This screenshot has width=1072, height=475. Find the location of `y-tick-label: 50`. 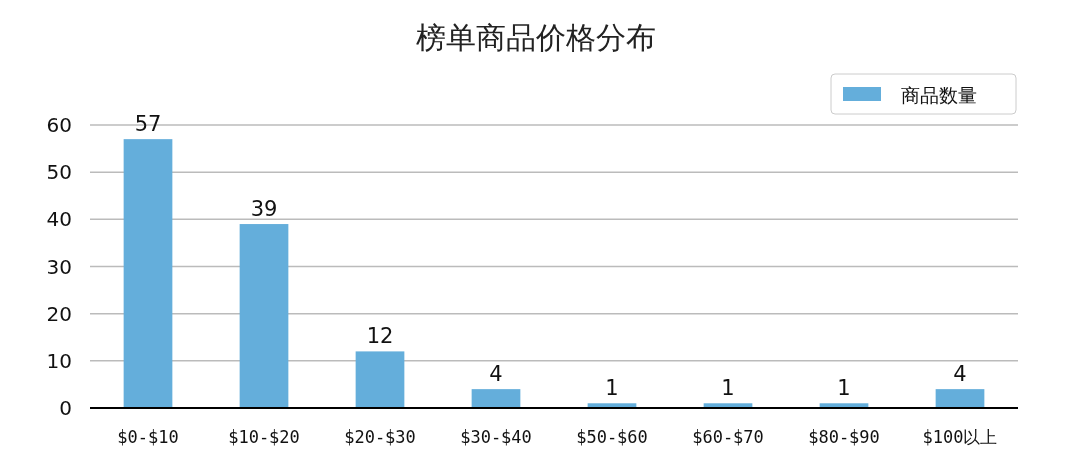

y-tick-label: 50 is located at coordinates (59, 172).